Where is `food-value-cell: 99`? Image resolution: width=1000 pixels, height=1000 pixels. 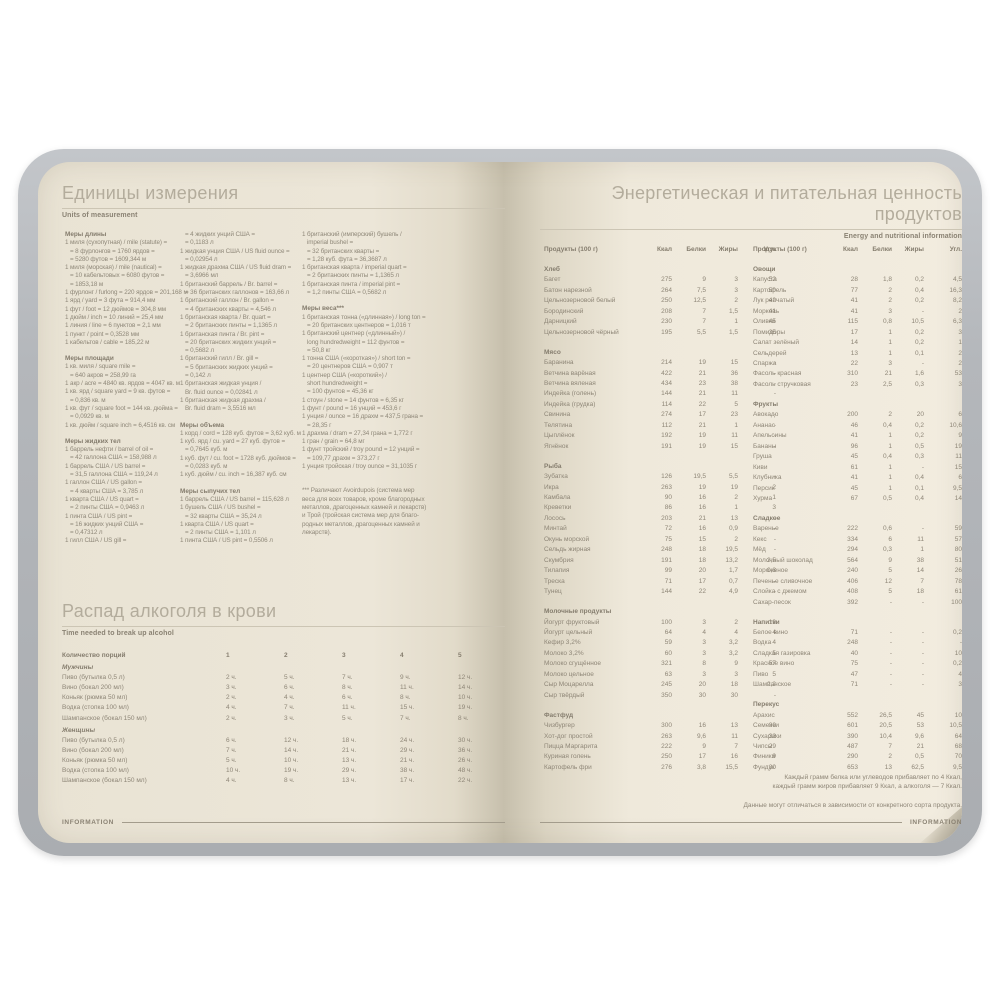 food-value-cell: 99 is located at coordinates (668, 571).